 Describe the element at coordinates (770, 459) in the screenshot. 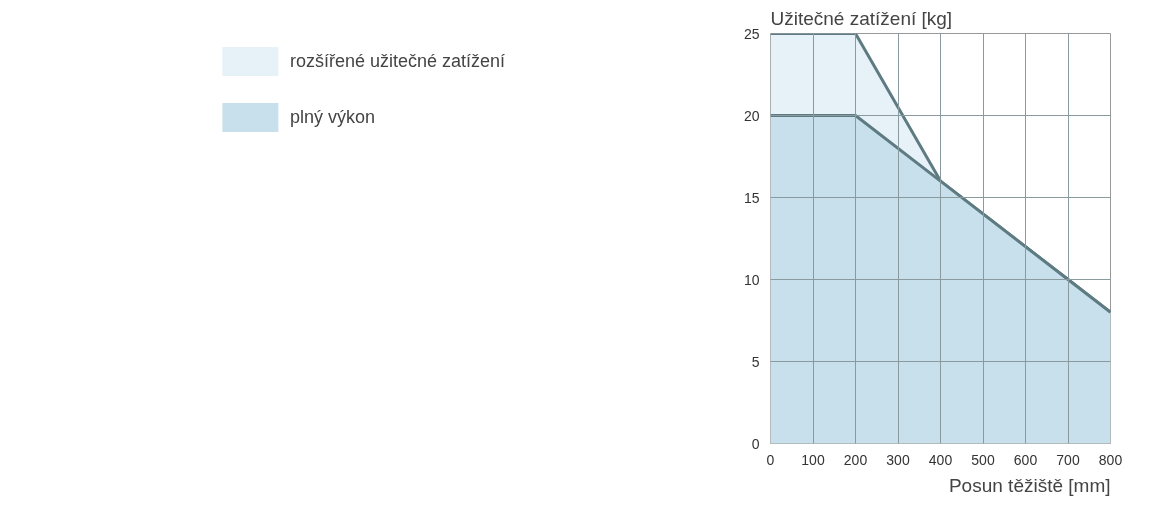

I see `x-tick-label: 0` at that location.